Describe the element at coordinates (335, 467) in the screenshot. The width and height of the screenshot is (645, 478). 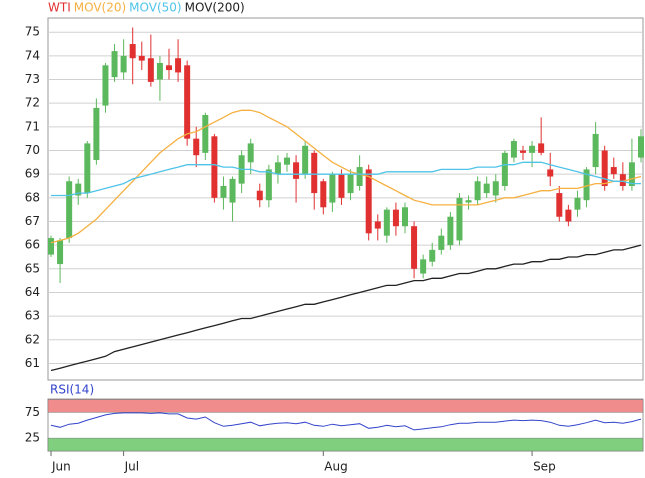
I see `x-tick-label: Aug` at that location.